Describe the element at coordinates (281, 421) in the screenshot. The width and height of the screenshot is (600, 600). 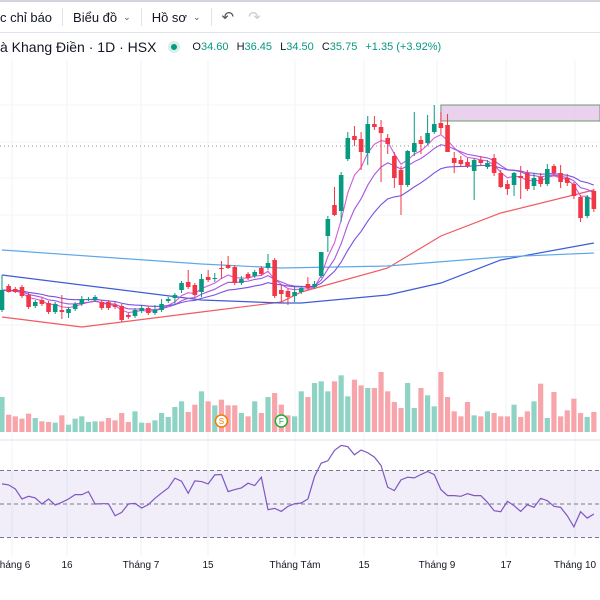
I see `event-marker-f` at that location.